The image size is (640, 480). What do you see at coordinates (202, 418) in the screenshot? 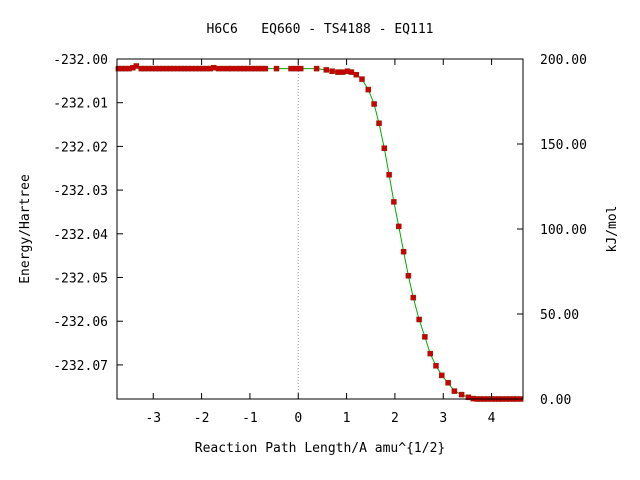
I see `x-tick-label: -2` at bounding box center [202, 418].